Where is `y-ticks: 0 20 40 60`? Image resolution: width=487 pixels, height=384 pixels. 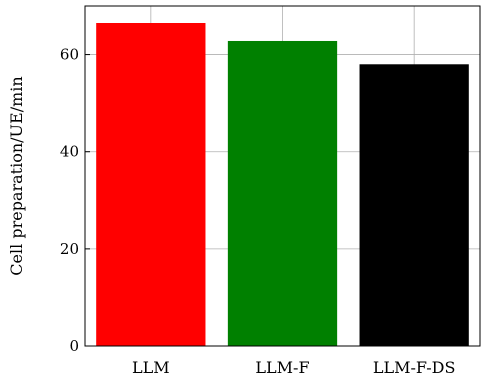 y-ticks: 0 20 40 60 is located at coordinates (75, 200).